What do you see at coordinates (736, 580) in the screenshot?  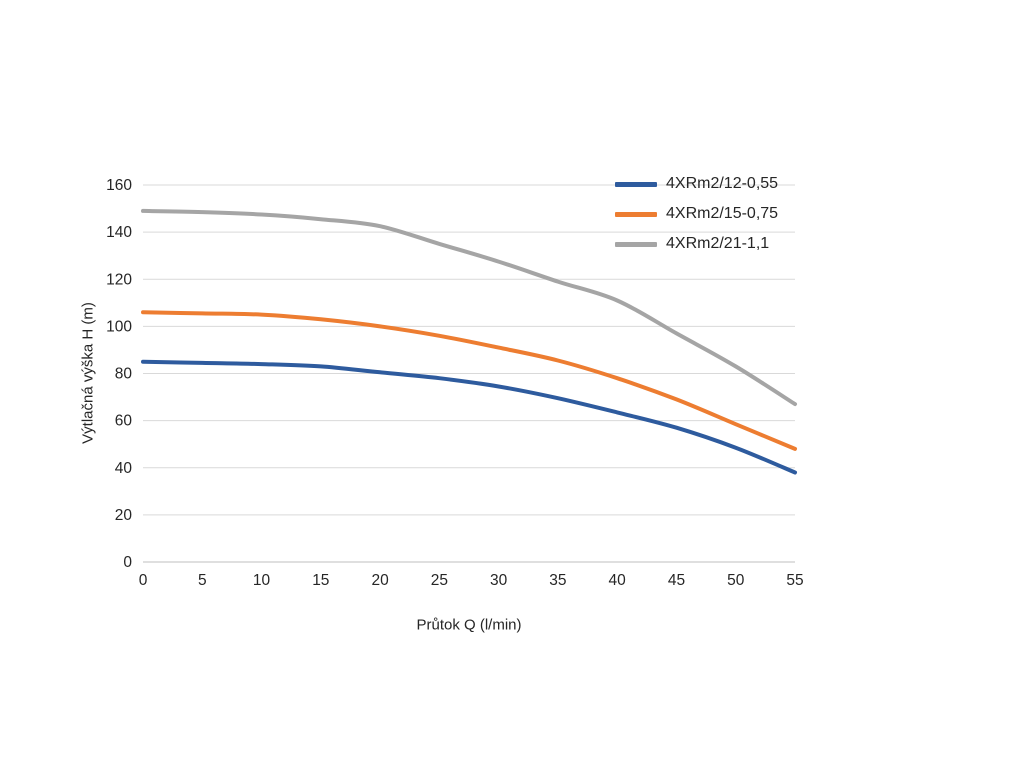 I see `x-tick-label: 50` at bounding box center [736, 580].